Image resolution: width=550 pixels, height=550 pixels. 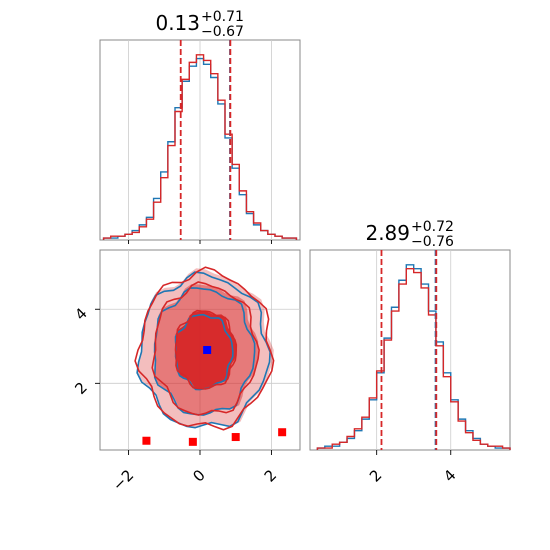 What do you see at coordinates (432, 242) in the screenshot?
I see `title-minus-error: −0.76` at bounding box center [432, 242].